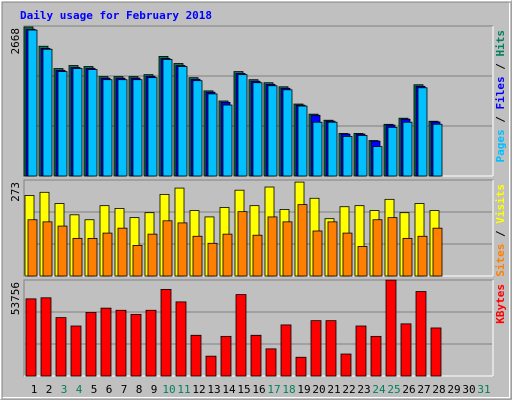  Describe the element at coordinates (15, 41) in the screenshot. I see `y-tick-label: 2668` at that location.